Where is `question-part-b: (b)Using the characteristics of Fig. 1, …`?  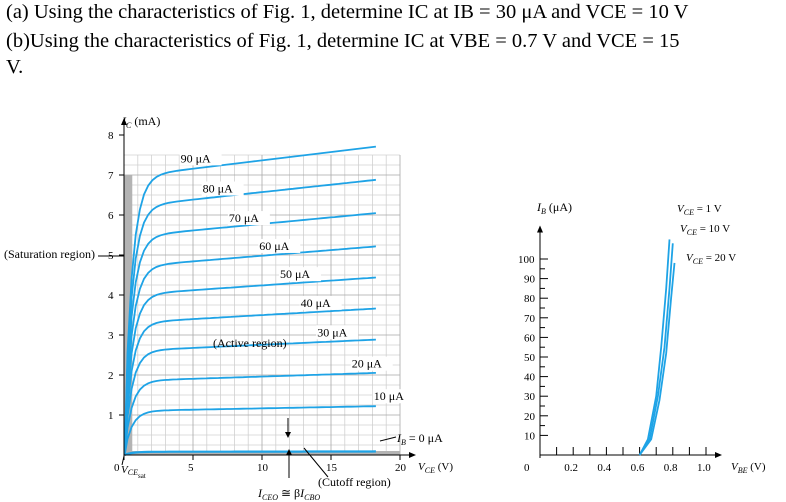
question-part-b: (b)Using the characteristics of Fig. 1, … is located at coordinates (343, 41).